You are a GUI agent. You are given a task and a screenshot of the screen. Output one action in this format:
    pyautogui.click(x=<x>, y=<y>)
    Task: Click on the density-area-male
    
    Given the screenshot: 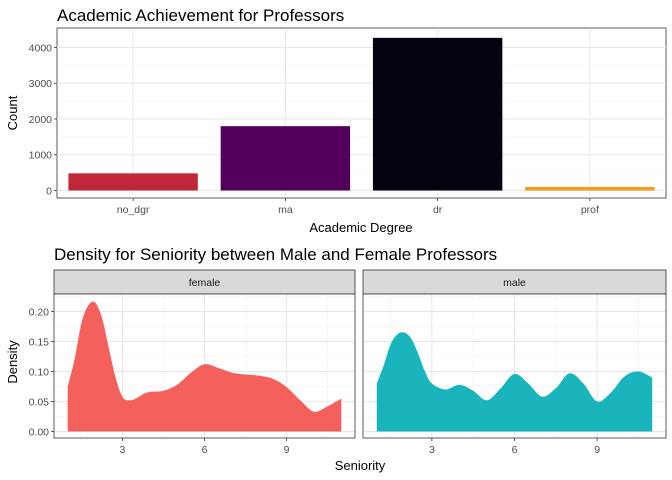 What is the action you would take?
    pyautogui.click(x=514, y=382)
    